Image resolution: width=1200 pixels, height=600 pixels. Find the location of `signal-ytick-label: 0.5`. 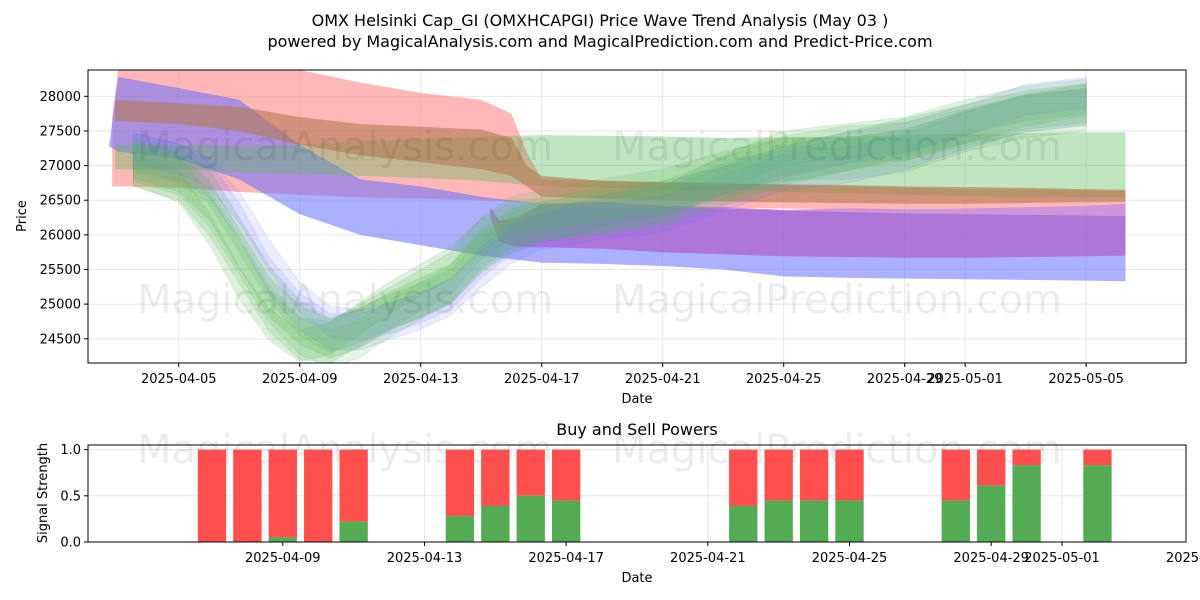

signal-ytick-label: 0.5 is located at coordinates (70, 496).